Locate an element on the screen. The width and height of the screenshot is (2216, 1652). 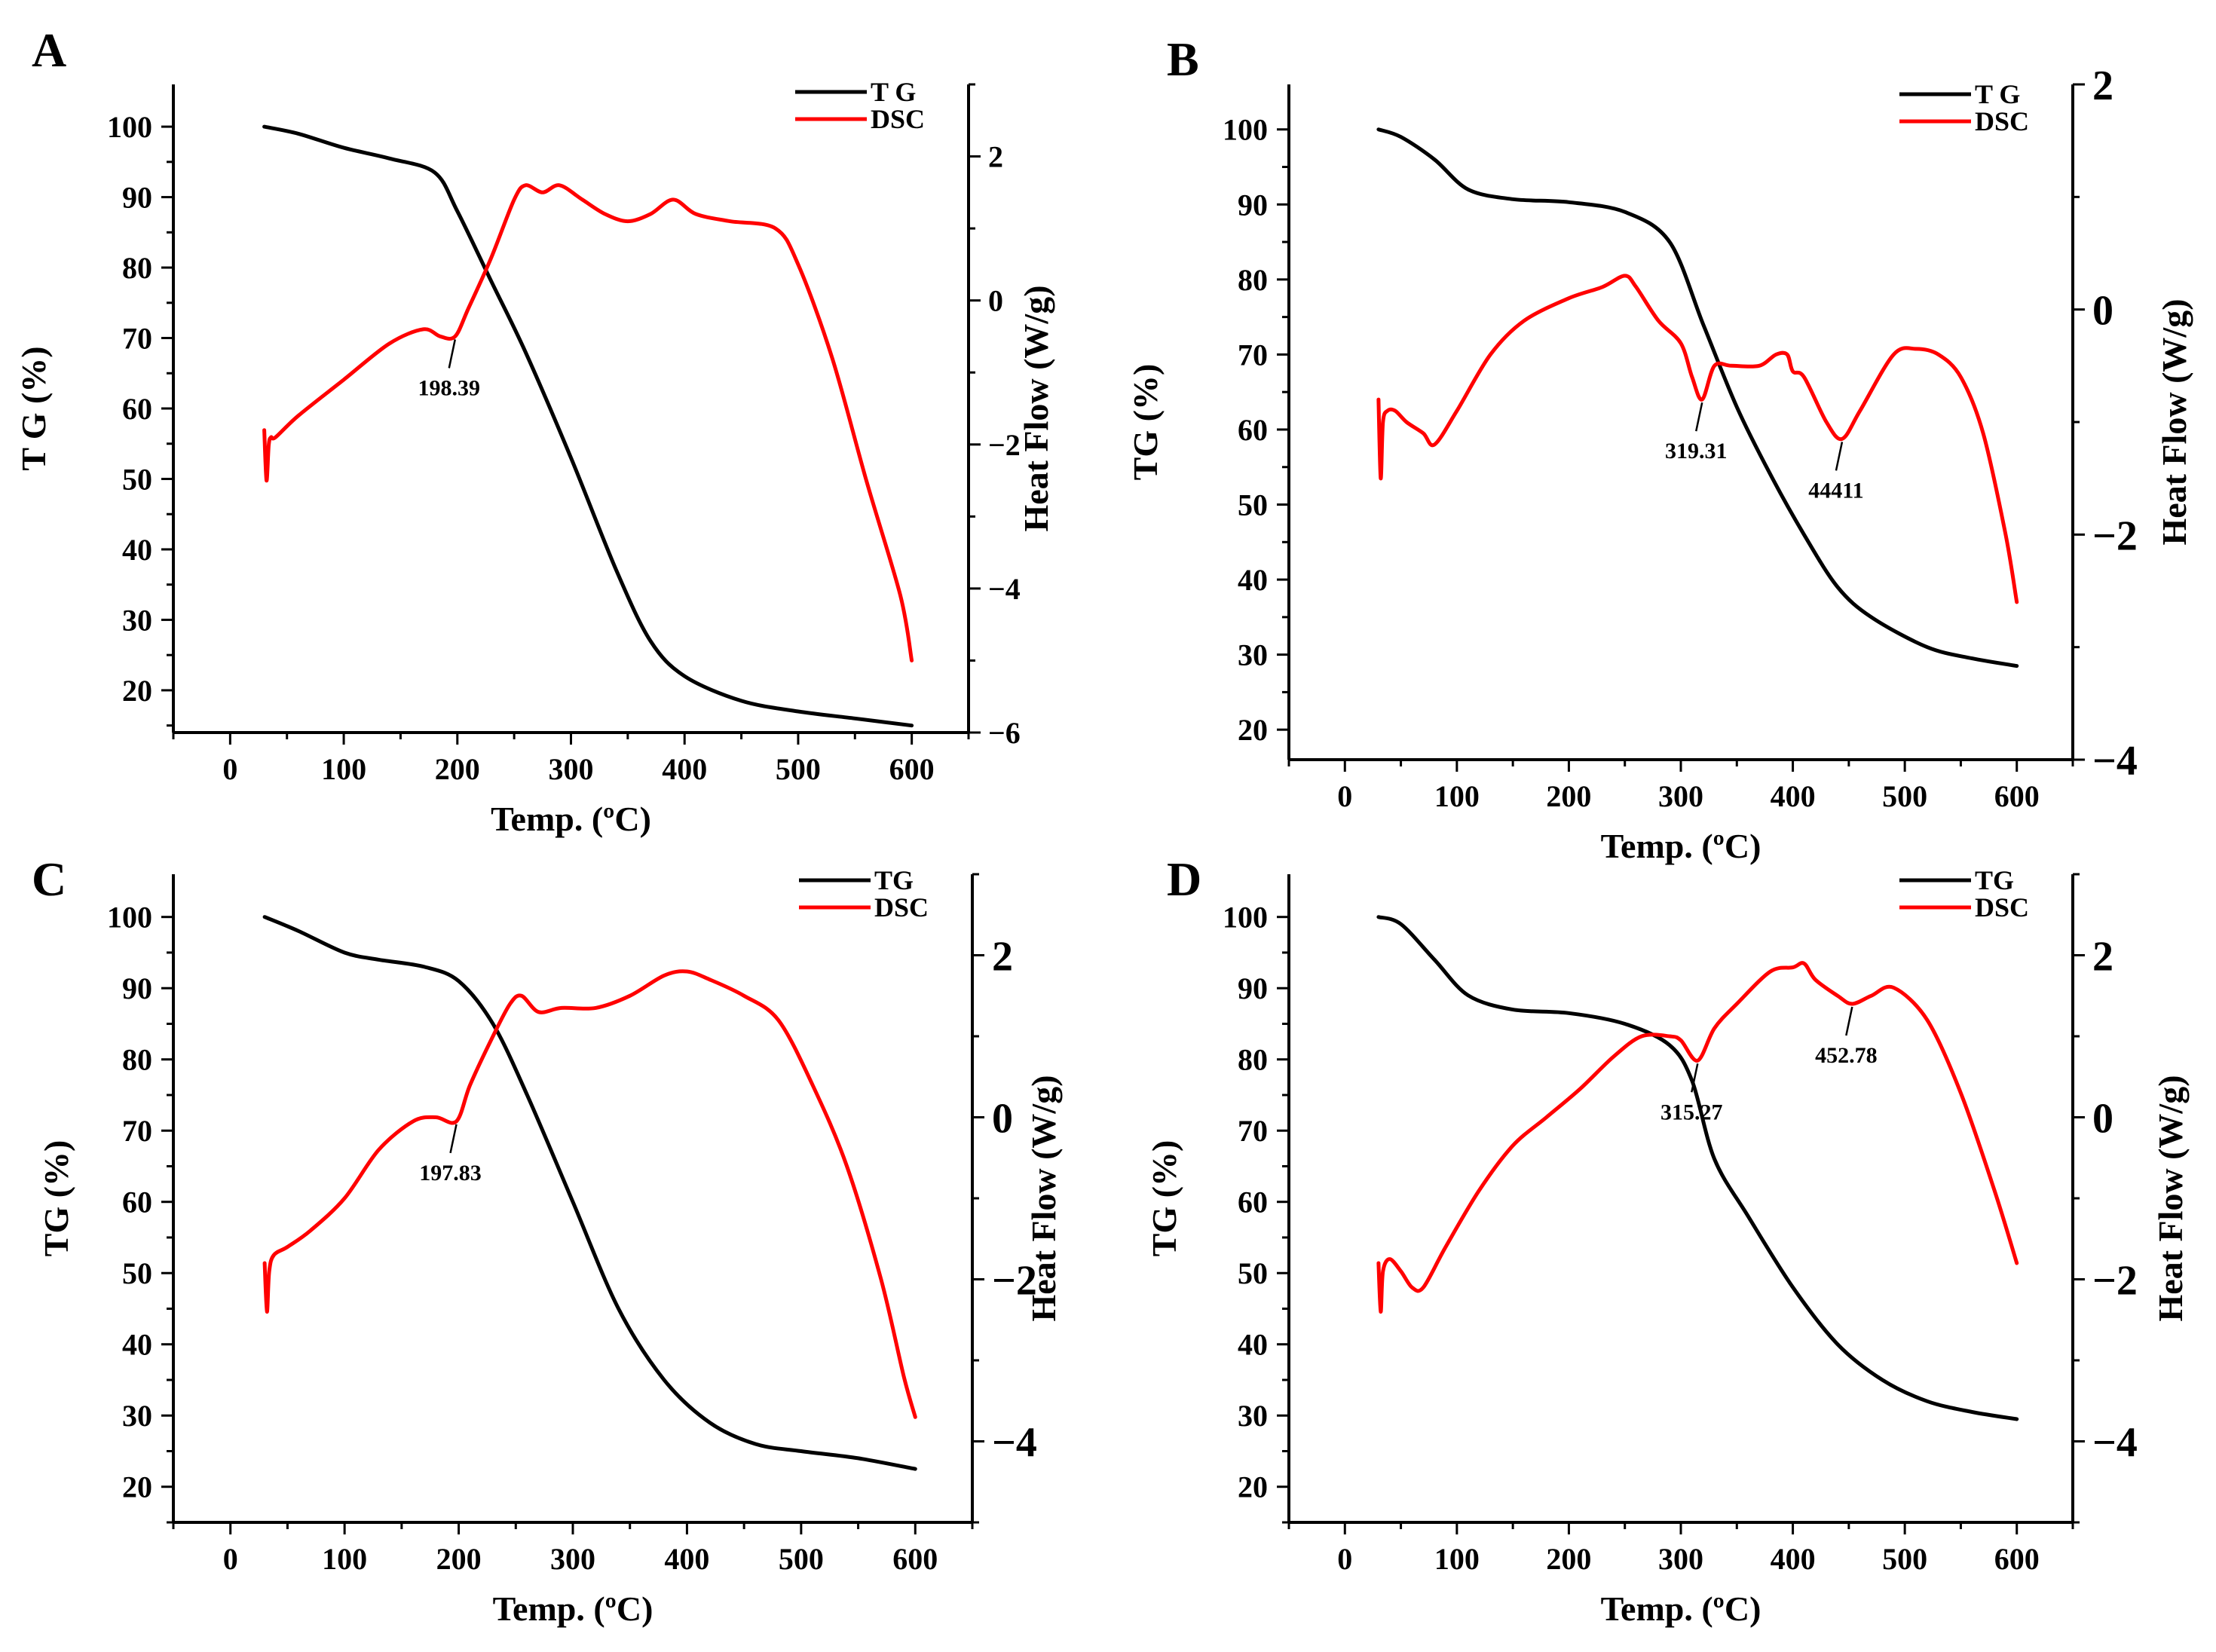
panel-label: C is located at coordinates (49, 879).